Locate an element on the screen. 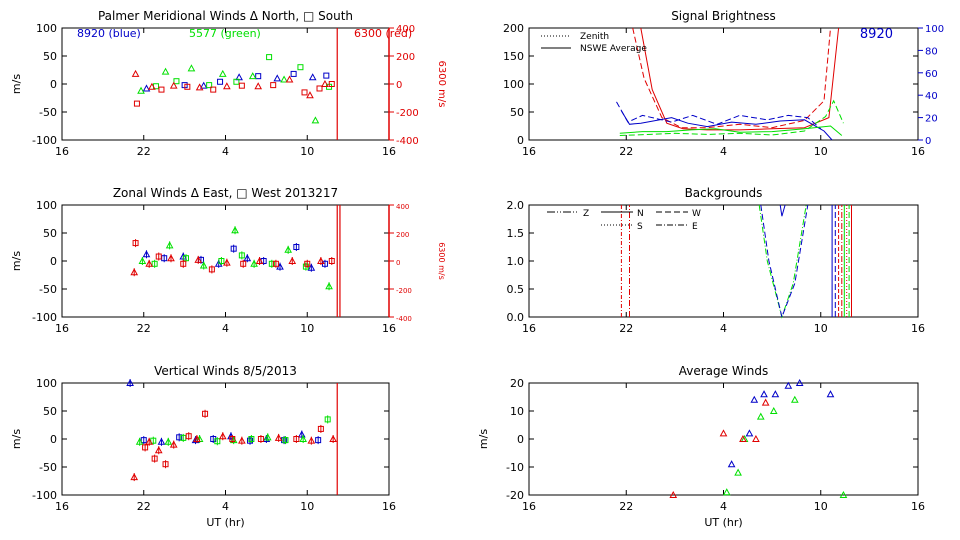  legend-label: 6300 (red) is located at coordinates (383, 33).